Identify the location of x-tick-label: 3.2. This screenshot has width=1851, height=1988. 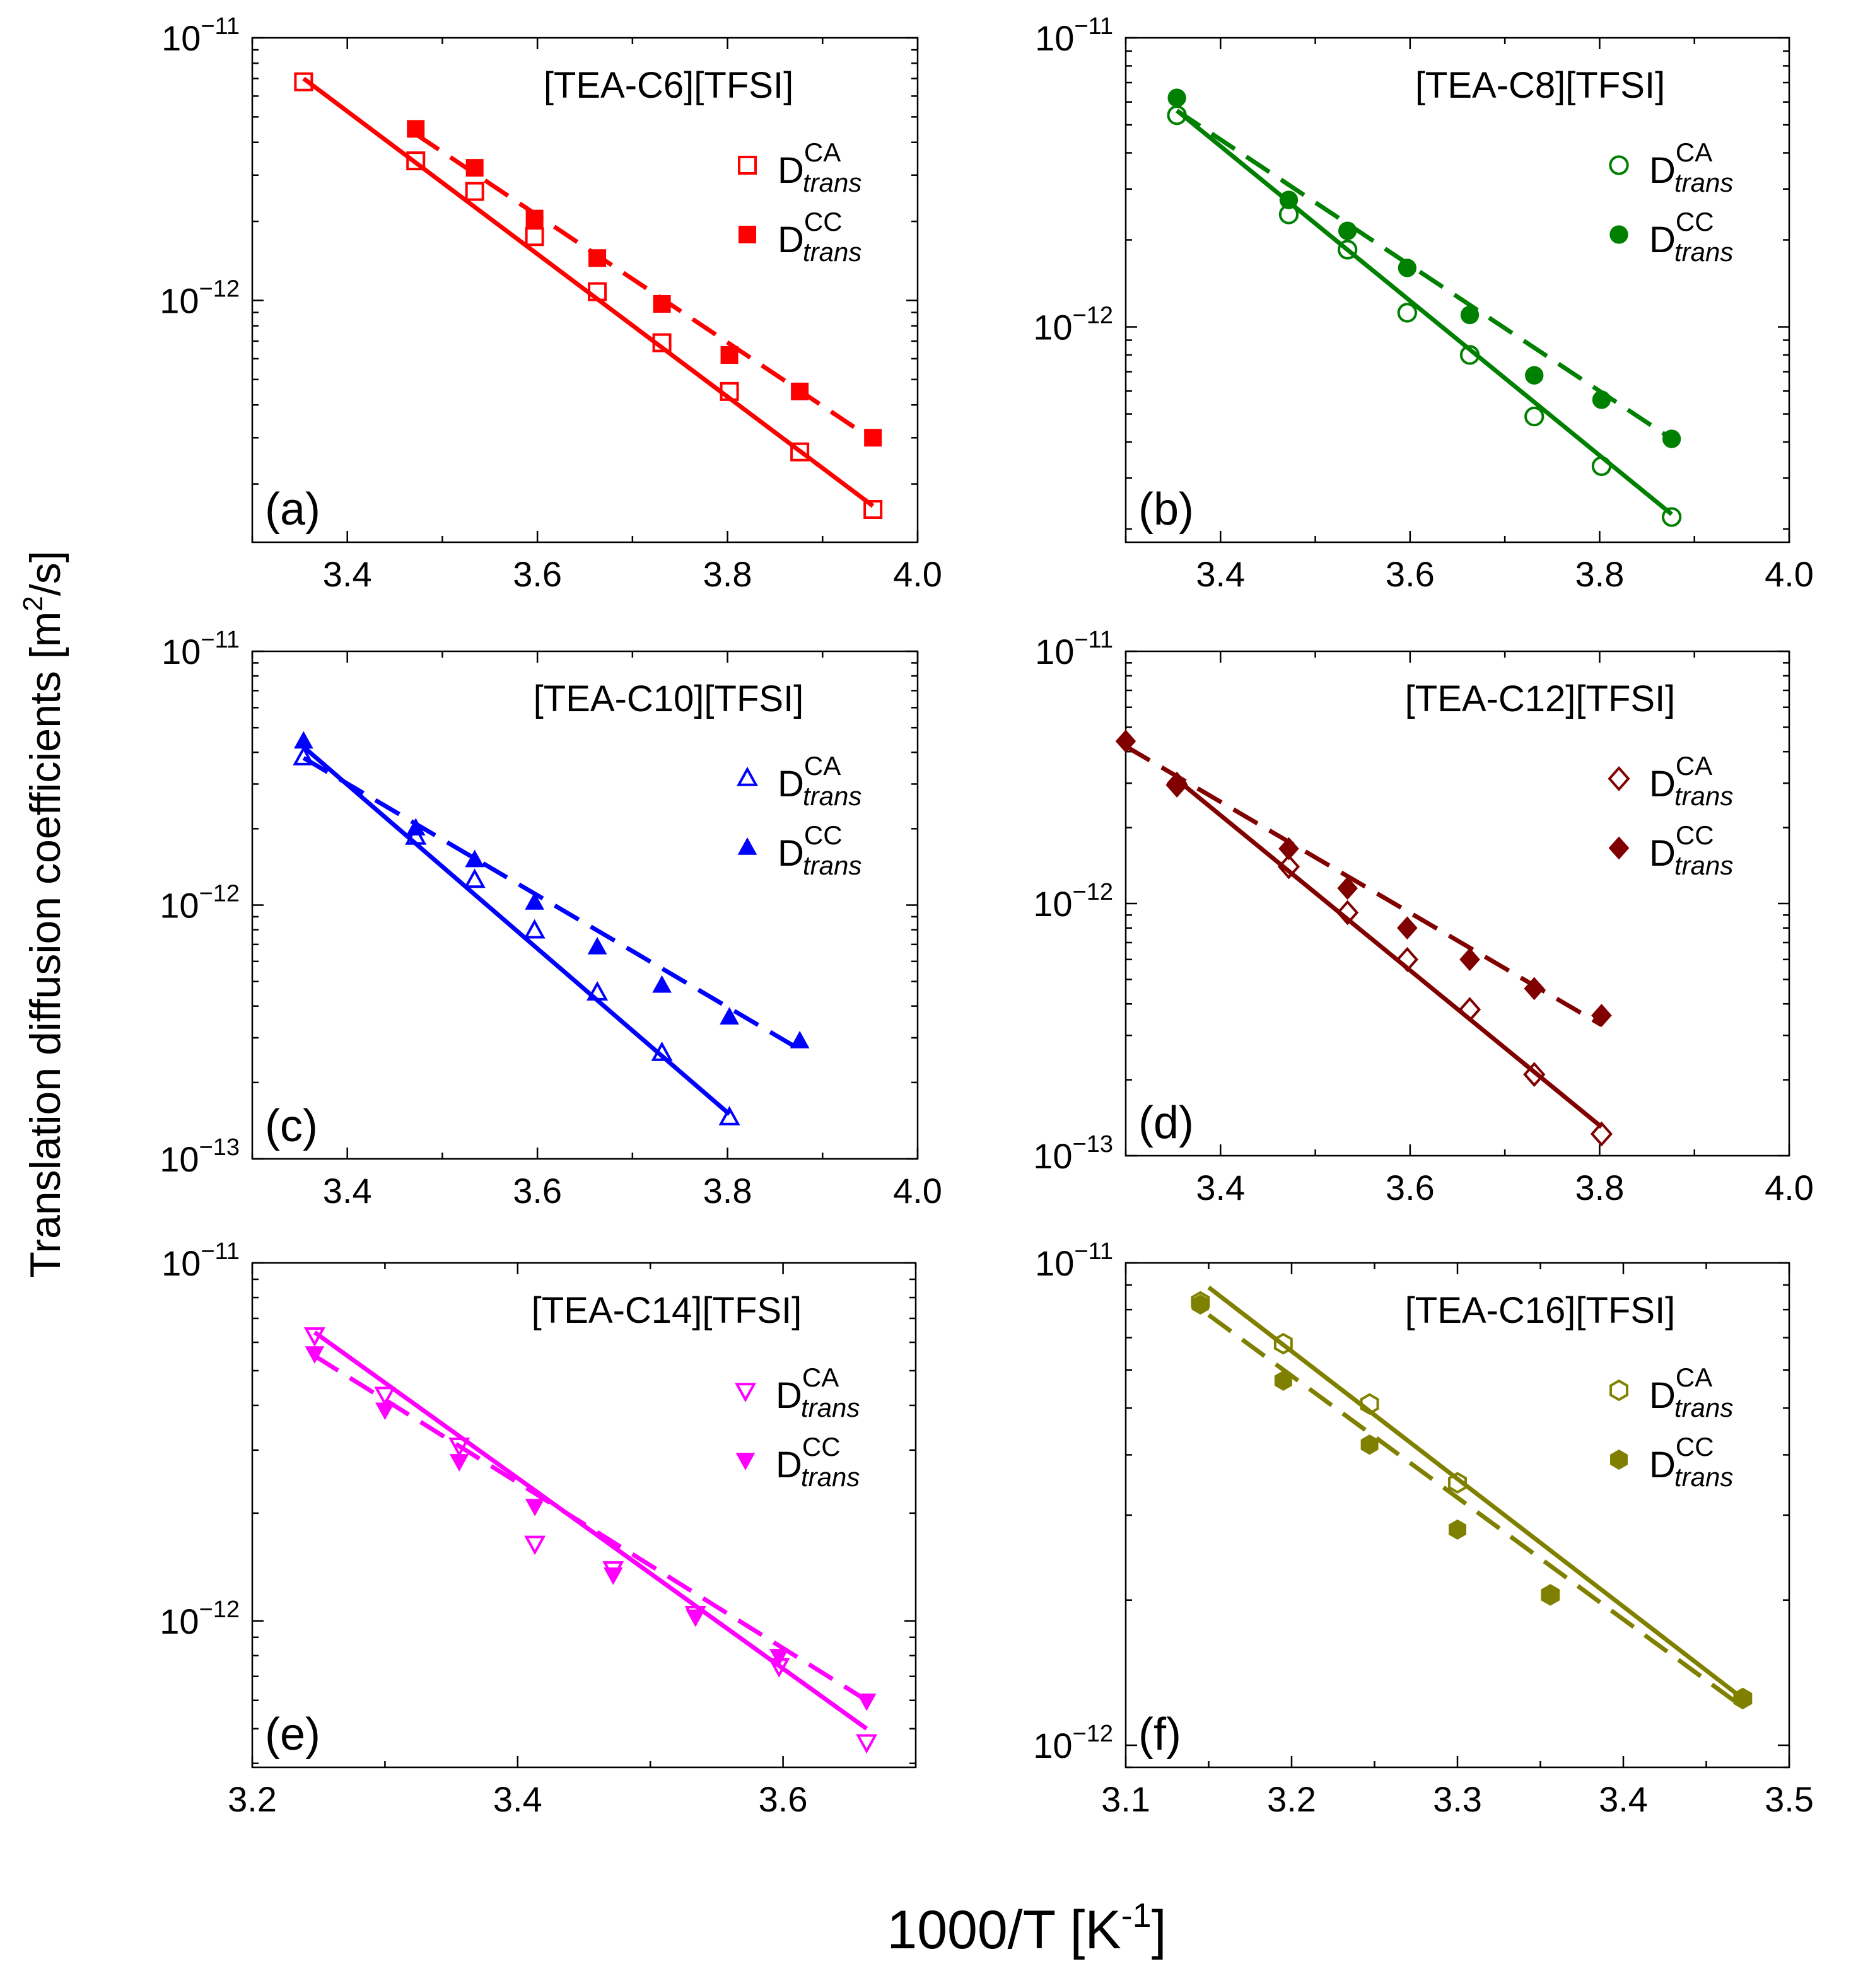
(1291, 1799).